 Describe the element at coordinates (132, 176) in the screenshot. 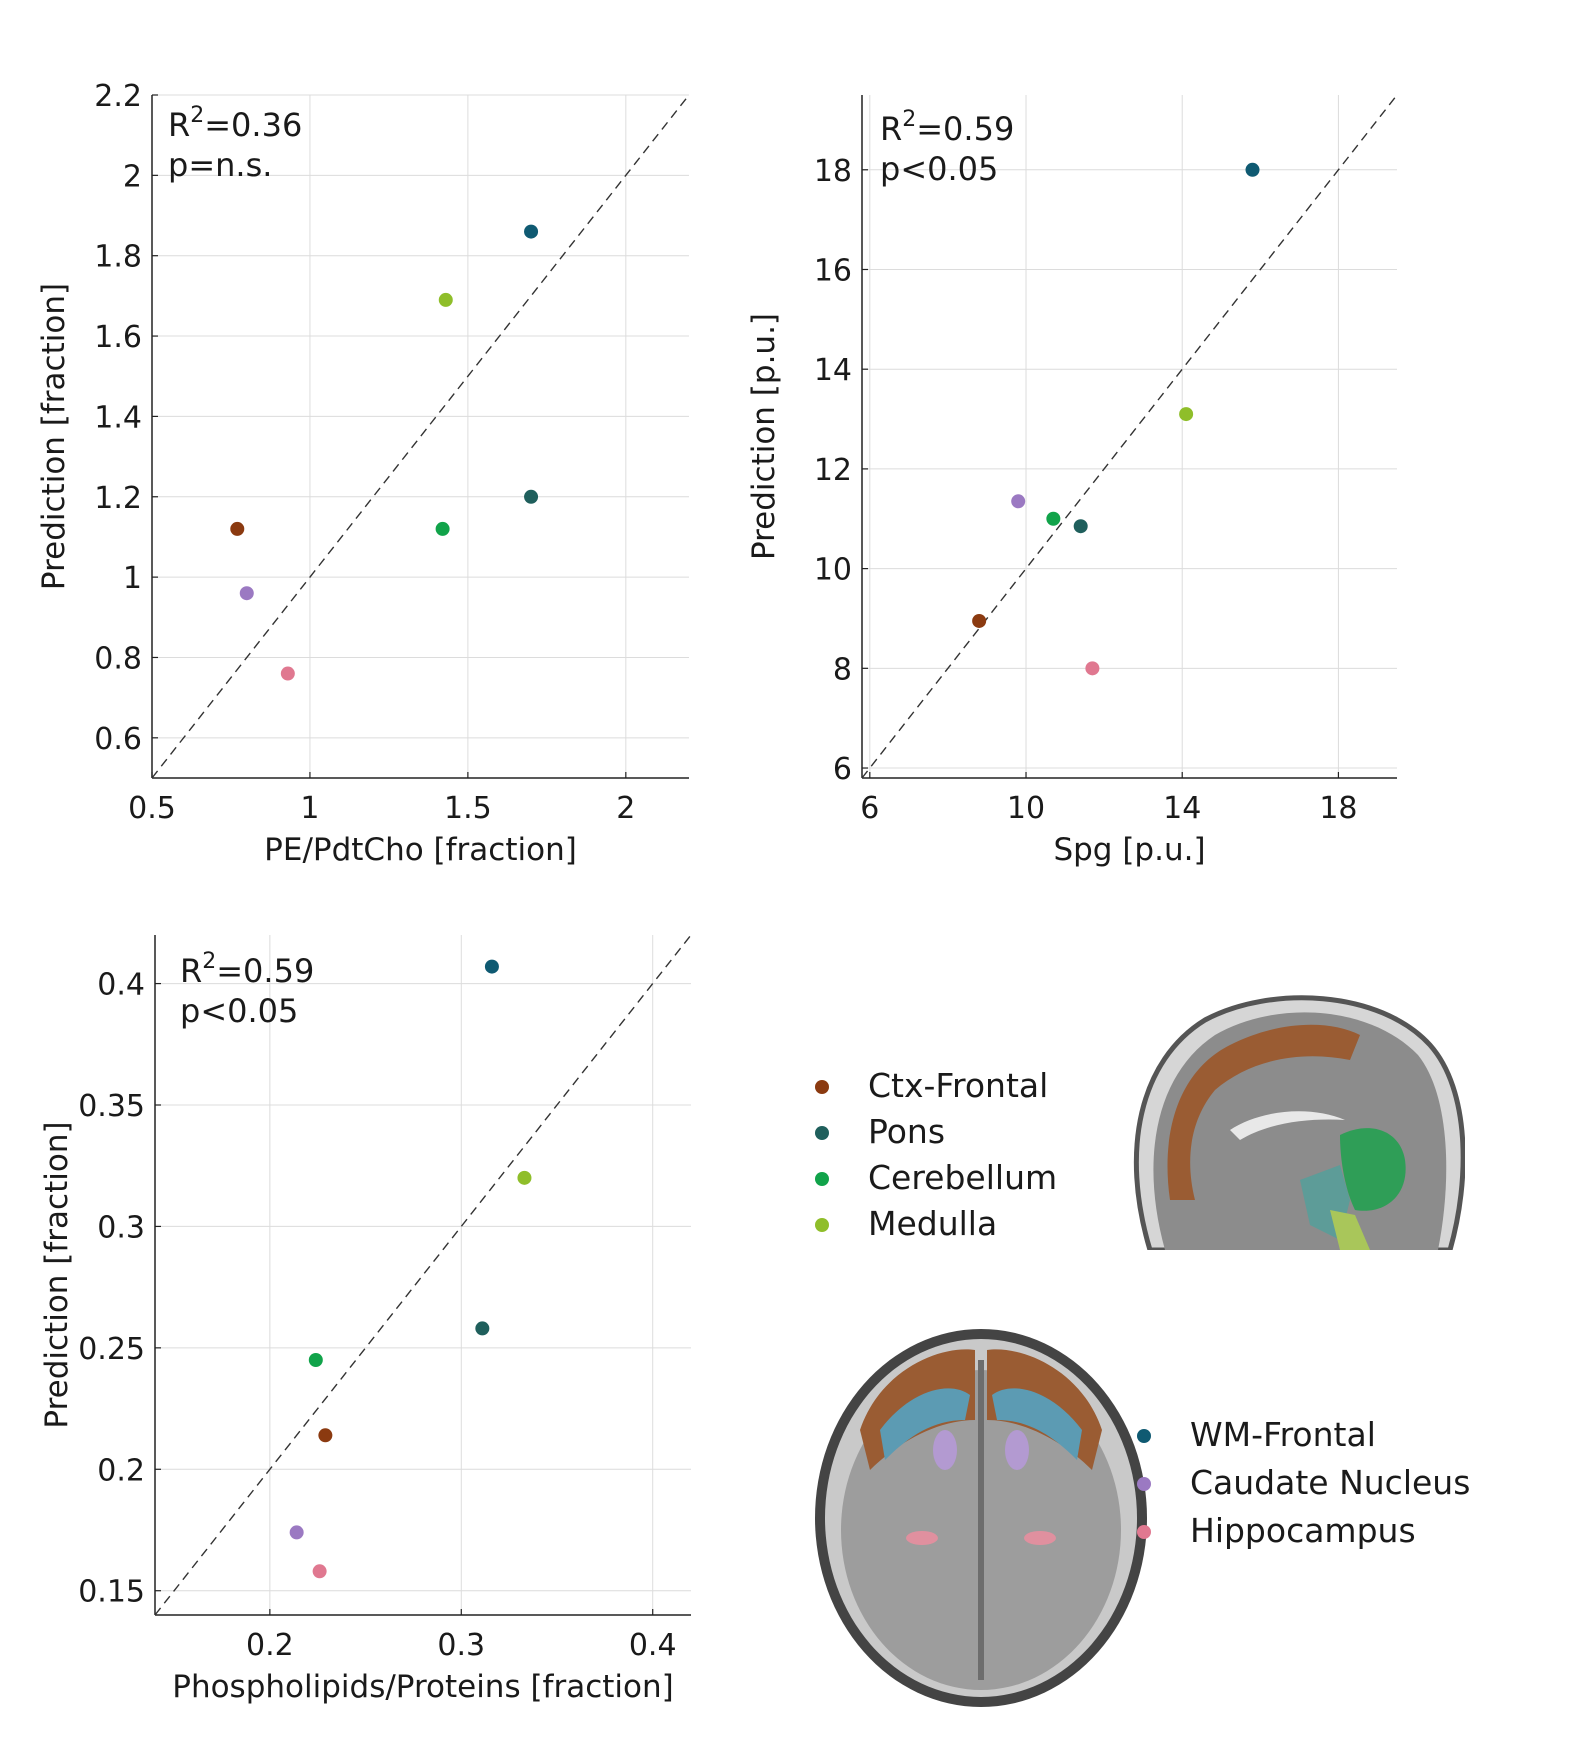

I see `y-tick-label: 2` at that location.